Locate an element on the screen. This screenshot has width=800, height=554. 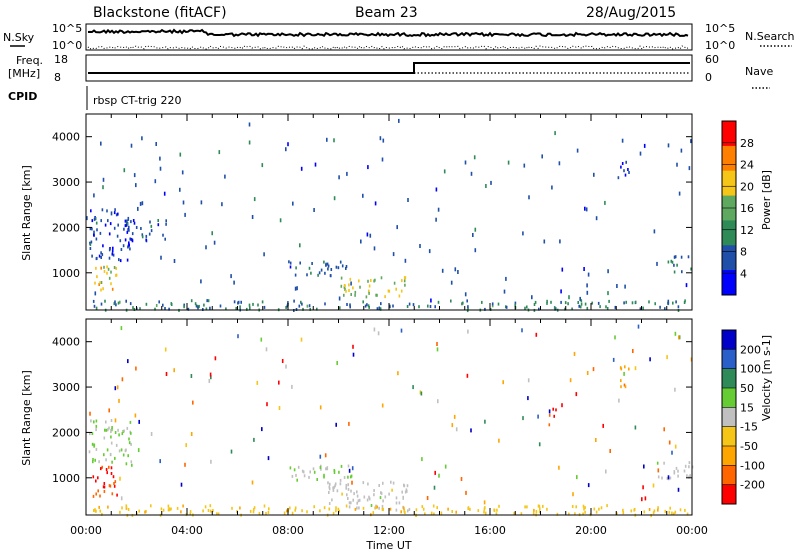
nave-label: Nave is located at coordinates (759, 71).